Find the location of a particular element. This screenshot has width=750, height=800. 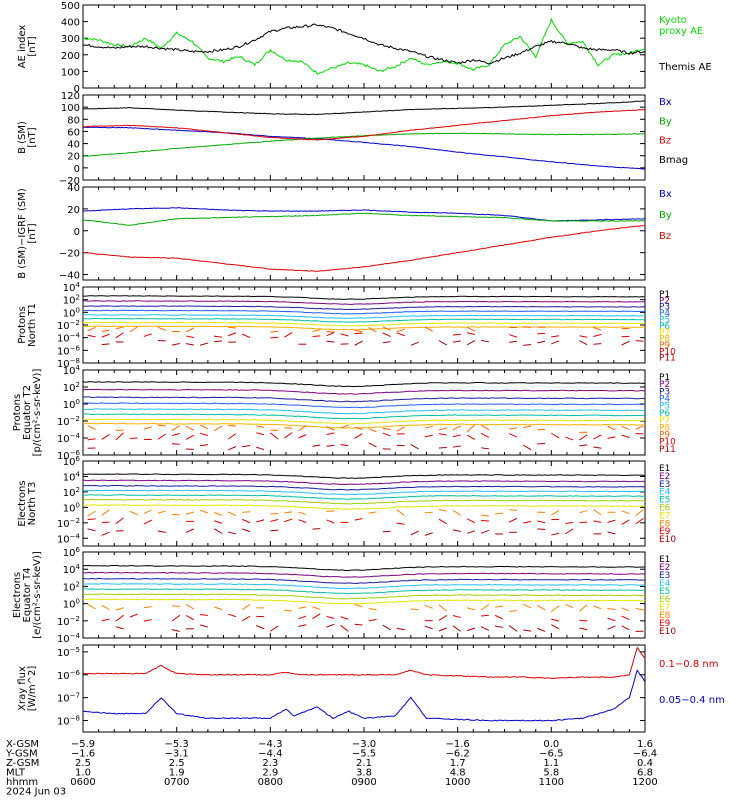

y-axis-label: Protons is located at coordinates (17, 412).